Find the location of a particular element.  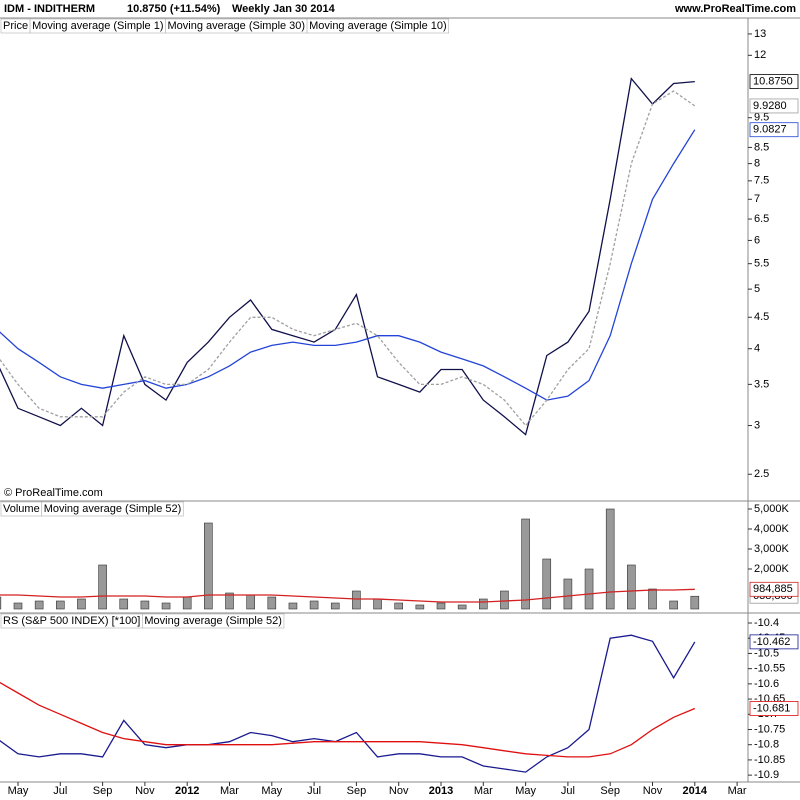

y-tick-label: 2.5 is located at coordinates (761, 474).